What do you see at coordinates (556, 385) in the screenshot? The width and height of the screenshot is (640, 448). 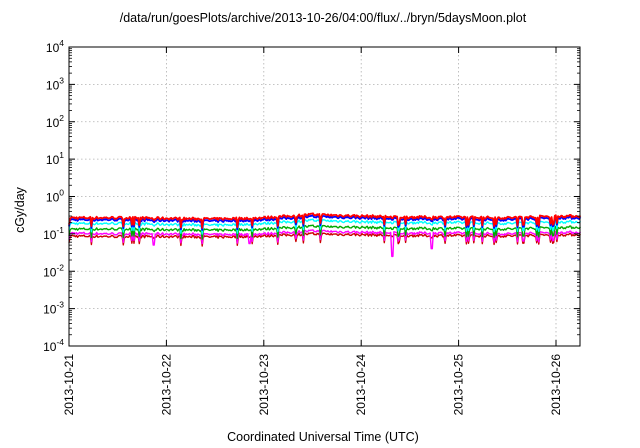 I see `x-tick-label: 2013-10-26` at bounding box center [556, 385].